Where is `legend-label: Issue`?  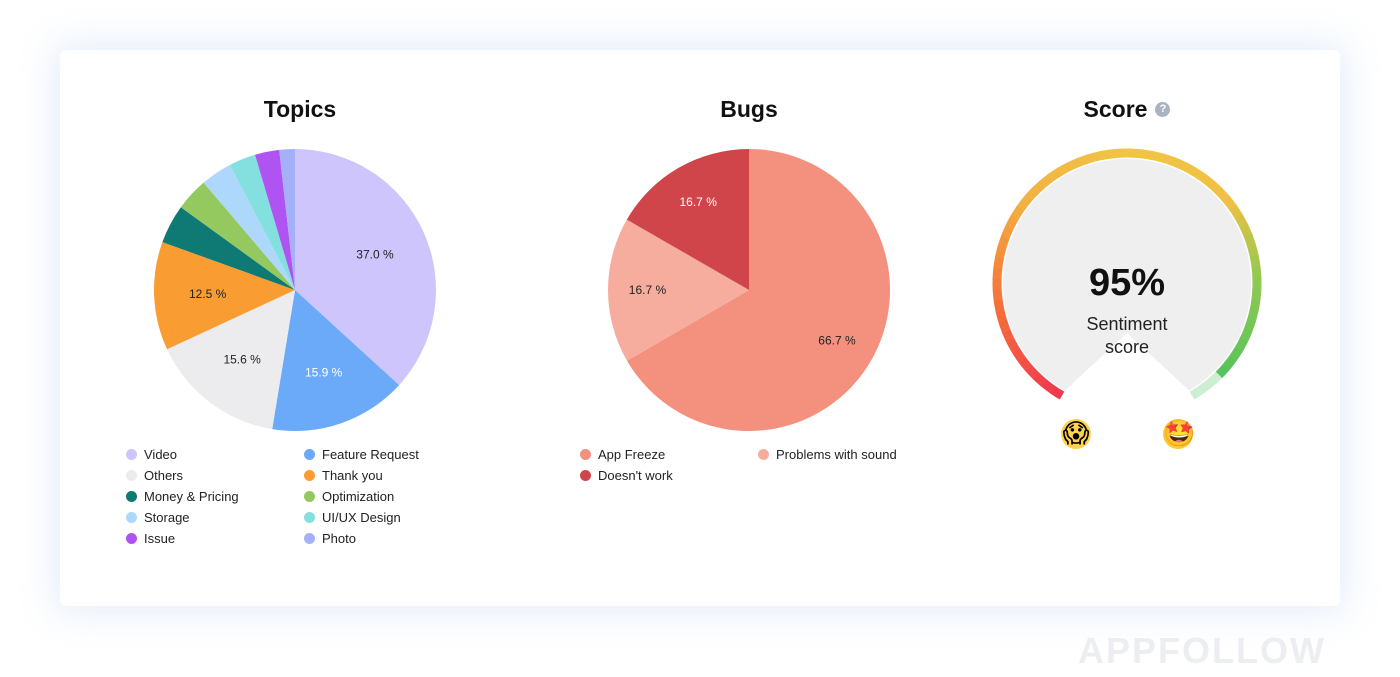 legend-label: Issue is located at coordinates (160, 538).